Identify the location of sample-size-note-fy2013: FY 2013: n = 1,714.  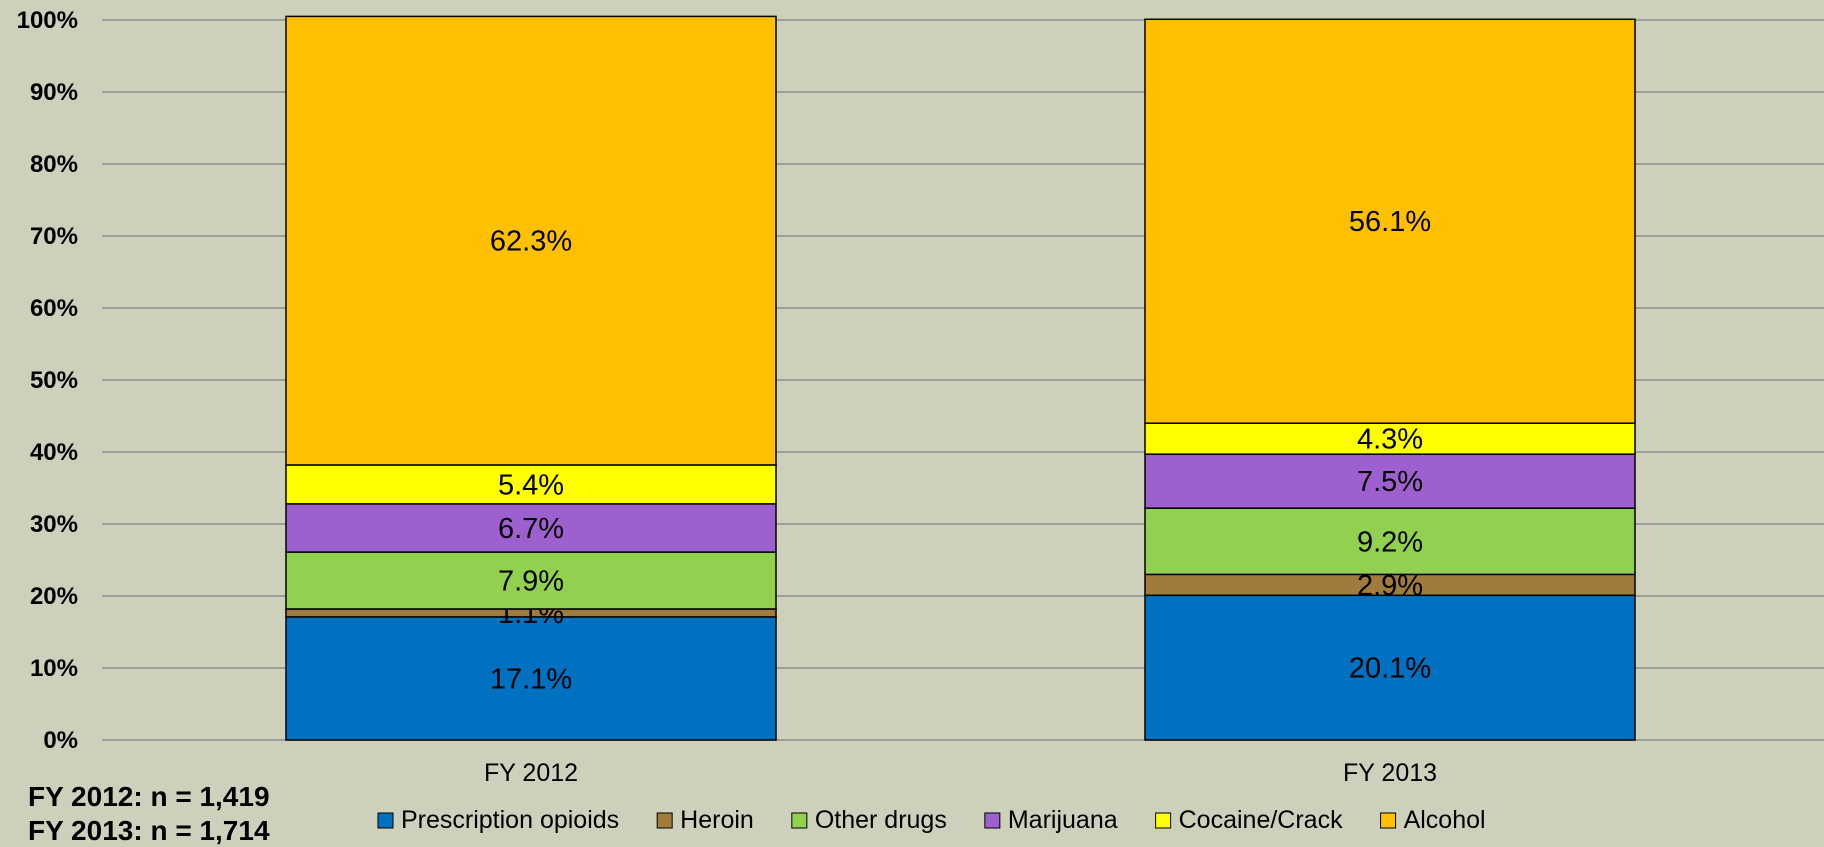
(149, 830).